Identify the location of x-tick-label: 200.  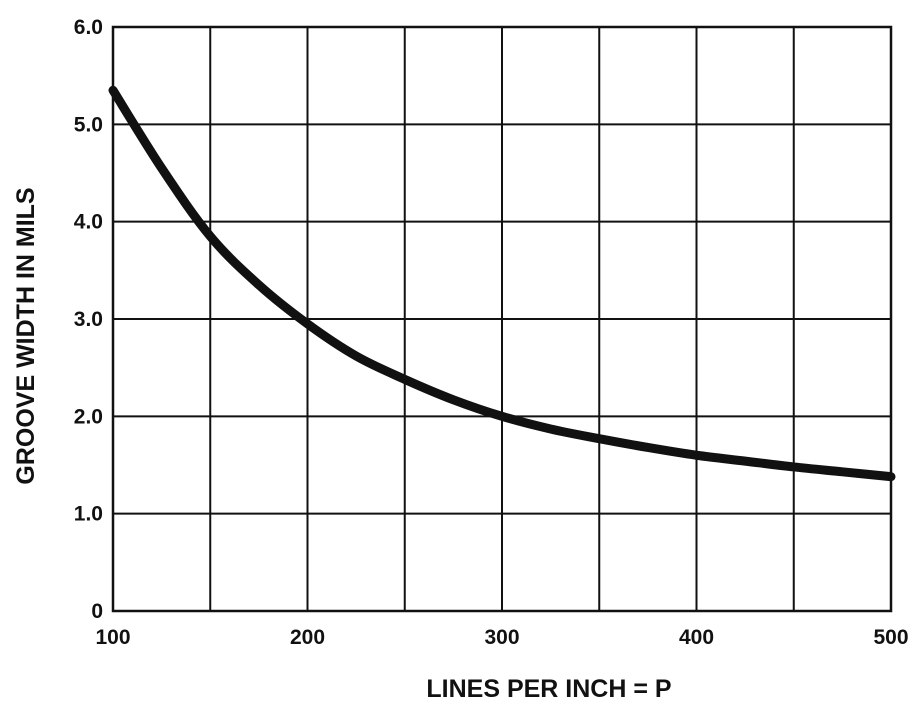
(307, 637).